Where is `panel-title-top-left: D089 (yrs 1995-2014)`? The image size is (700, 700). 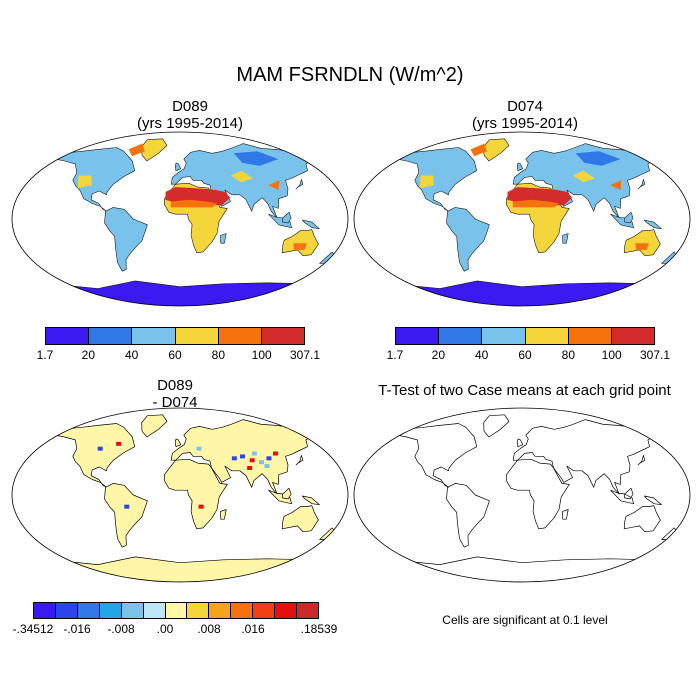 panel-title-top-left: D089 (yrs 1995-2014) is located at coordinates (190, 115).